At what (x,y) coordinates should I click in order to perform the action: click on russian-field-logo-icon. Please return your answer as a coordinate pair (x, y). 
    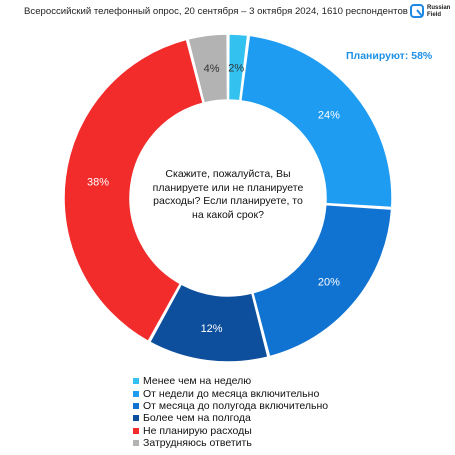
    Looking at the image, I should click on (417, 11).